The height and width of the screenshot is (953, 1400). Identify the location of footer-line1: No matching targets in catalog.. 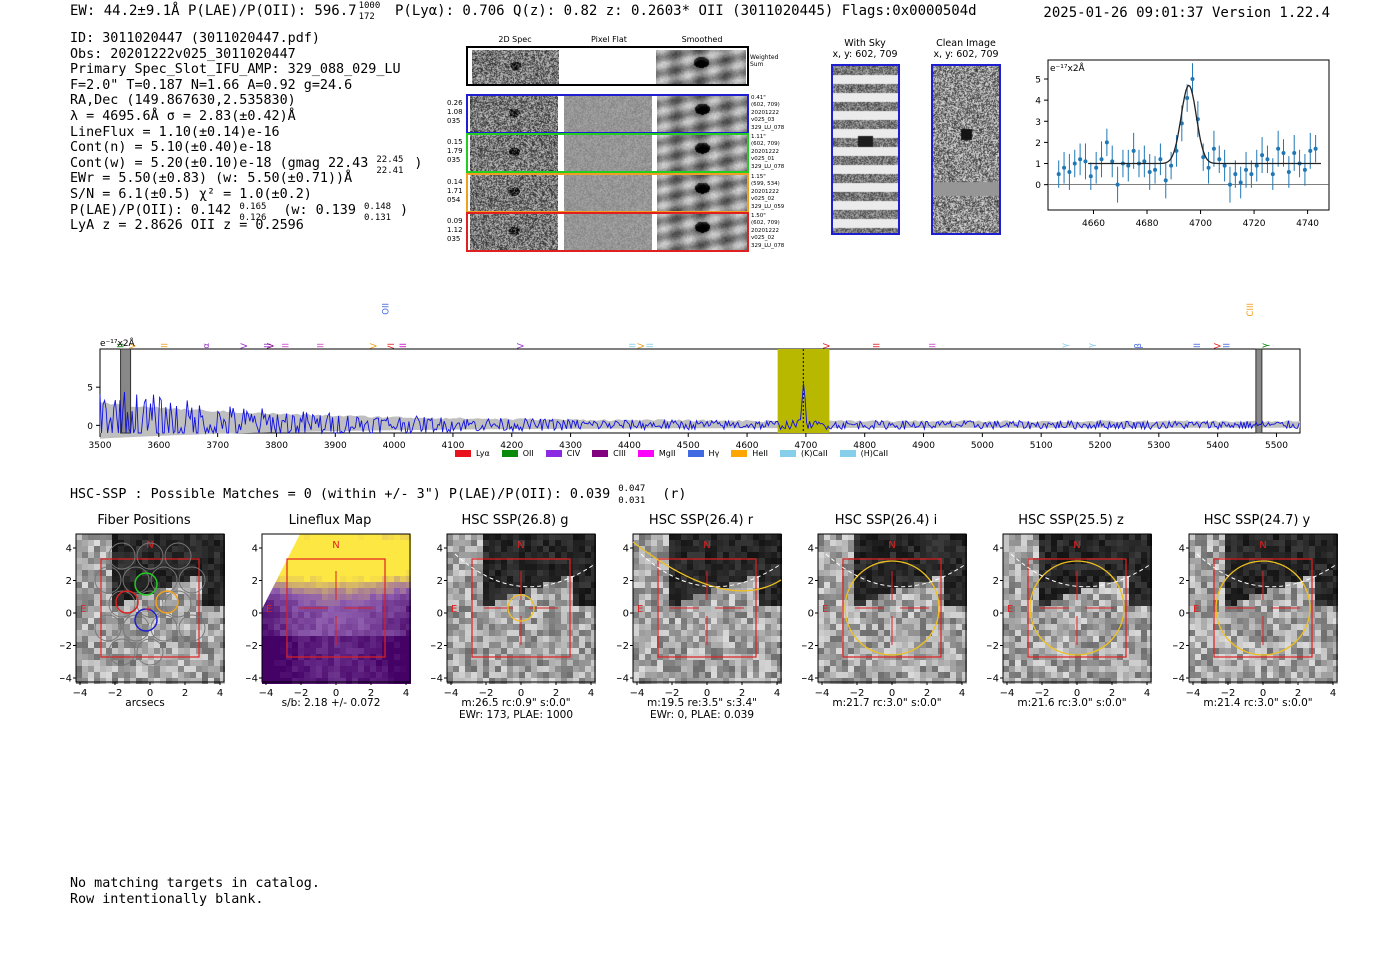
(195, 883).